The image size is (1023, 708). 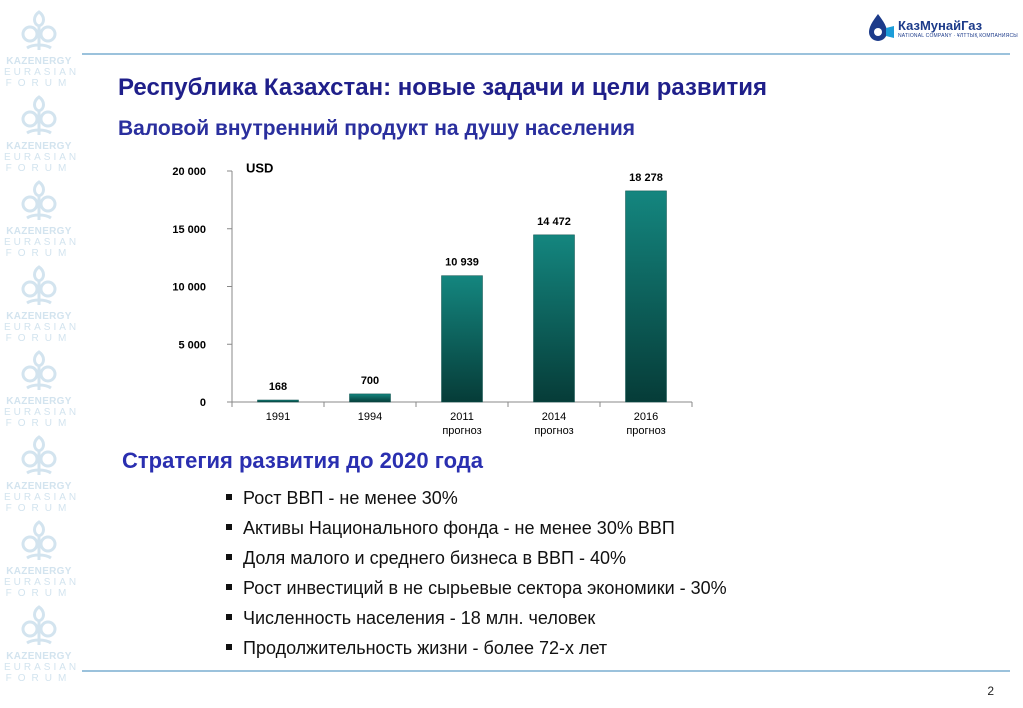 I want to click on strategy-title: Стратегия развития до 2020 года, so click(x=302, y=460).